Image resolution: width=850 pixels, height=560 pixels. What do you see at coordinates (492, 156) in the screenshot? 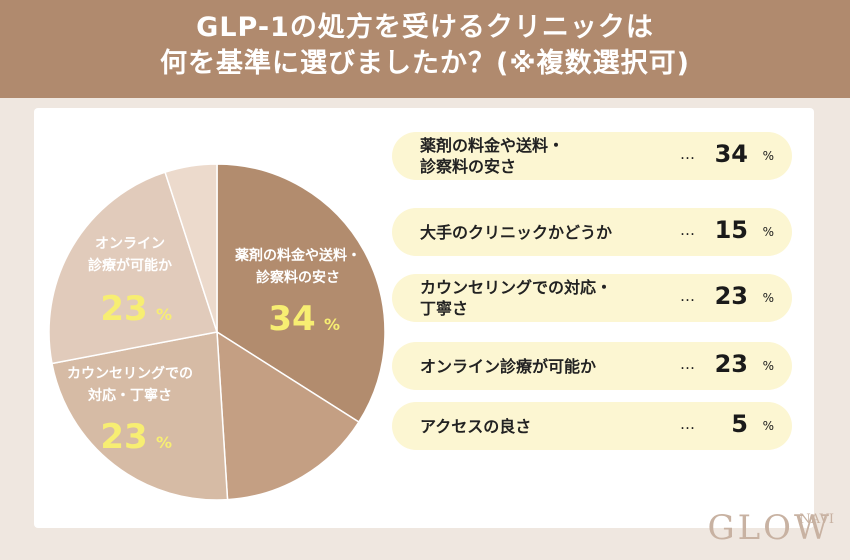
I see `legend-label: 薬剤の料金や送料・ 診察料の安さ` at bounding box center [492, 156].